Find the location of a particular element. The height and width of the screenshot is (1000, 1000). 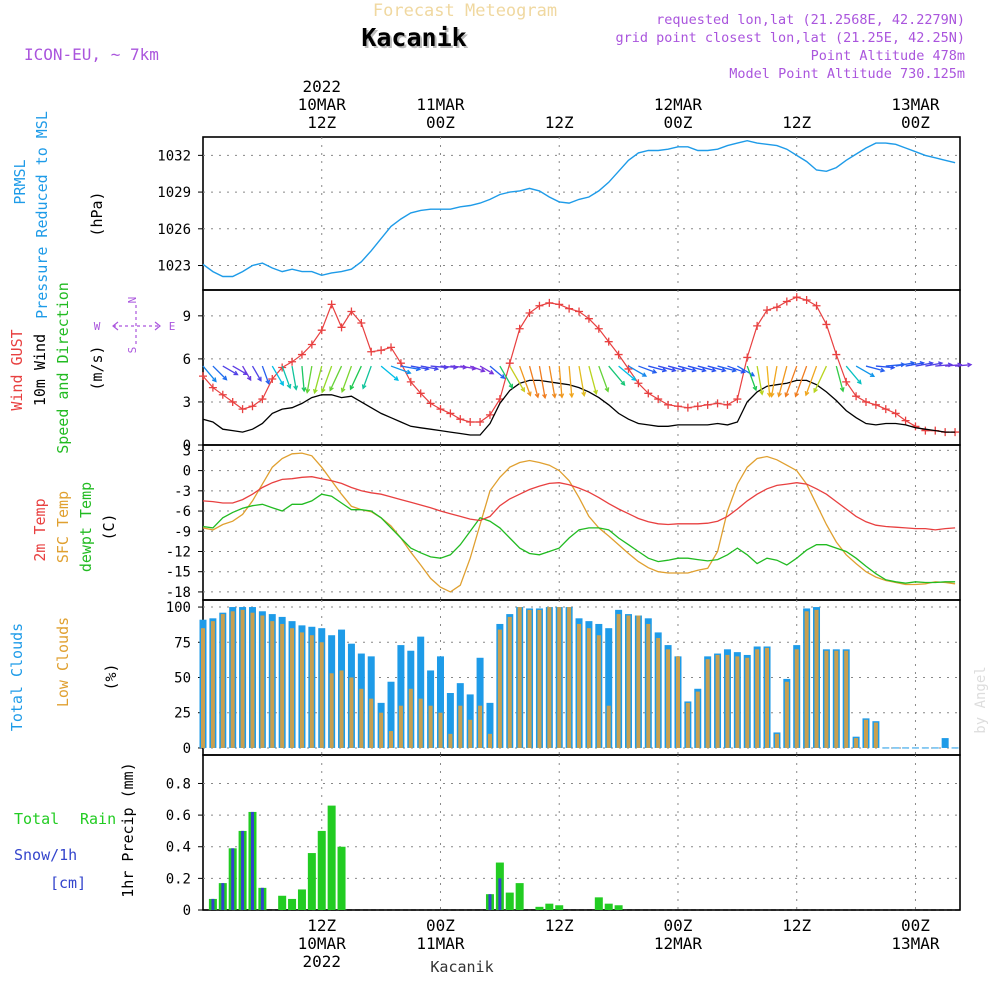

bottom-axis-label: 13MAR is located at coordinates (915, 943).